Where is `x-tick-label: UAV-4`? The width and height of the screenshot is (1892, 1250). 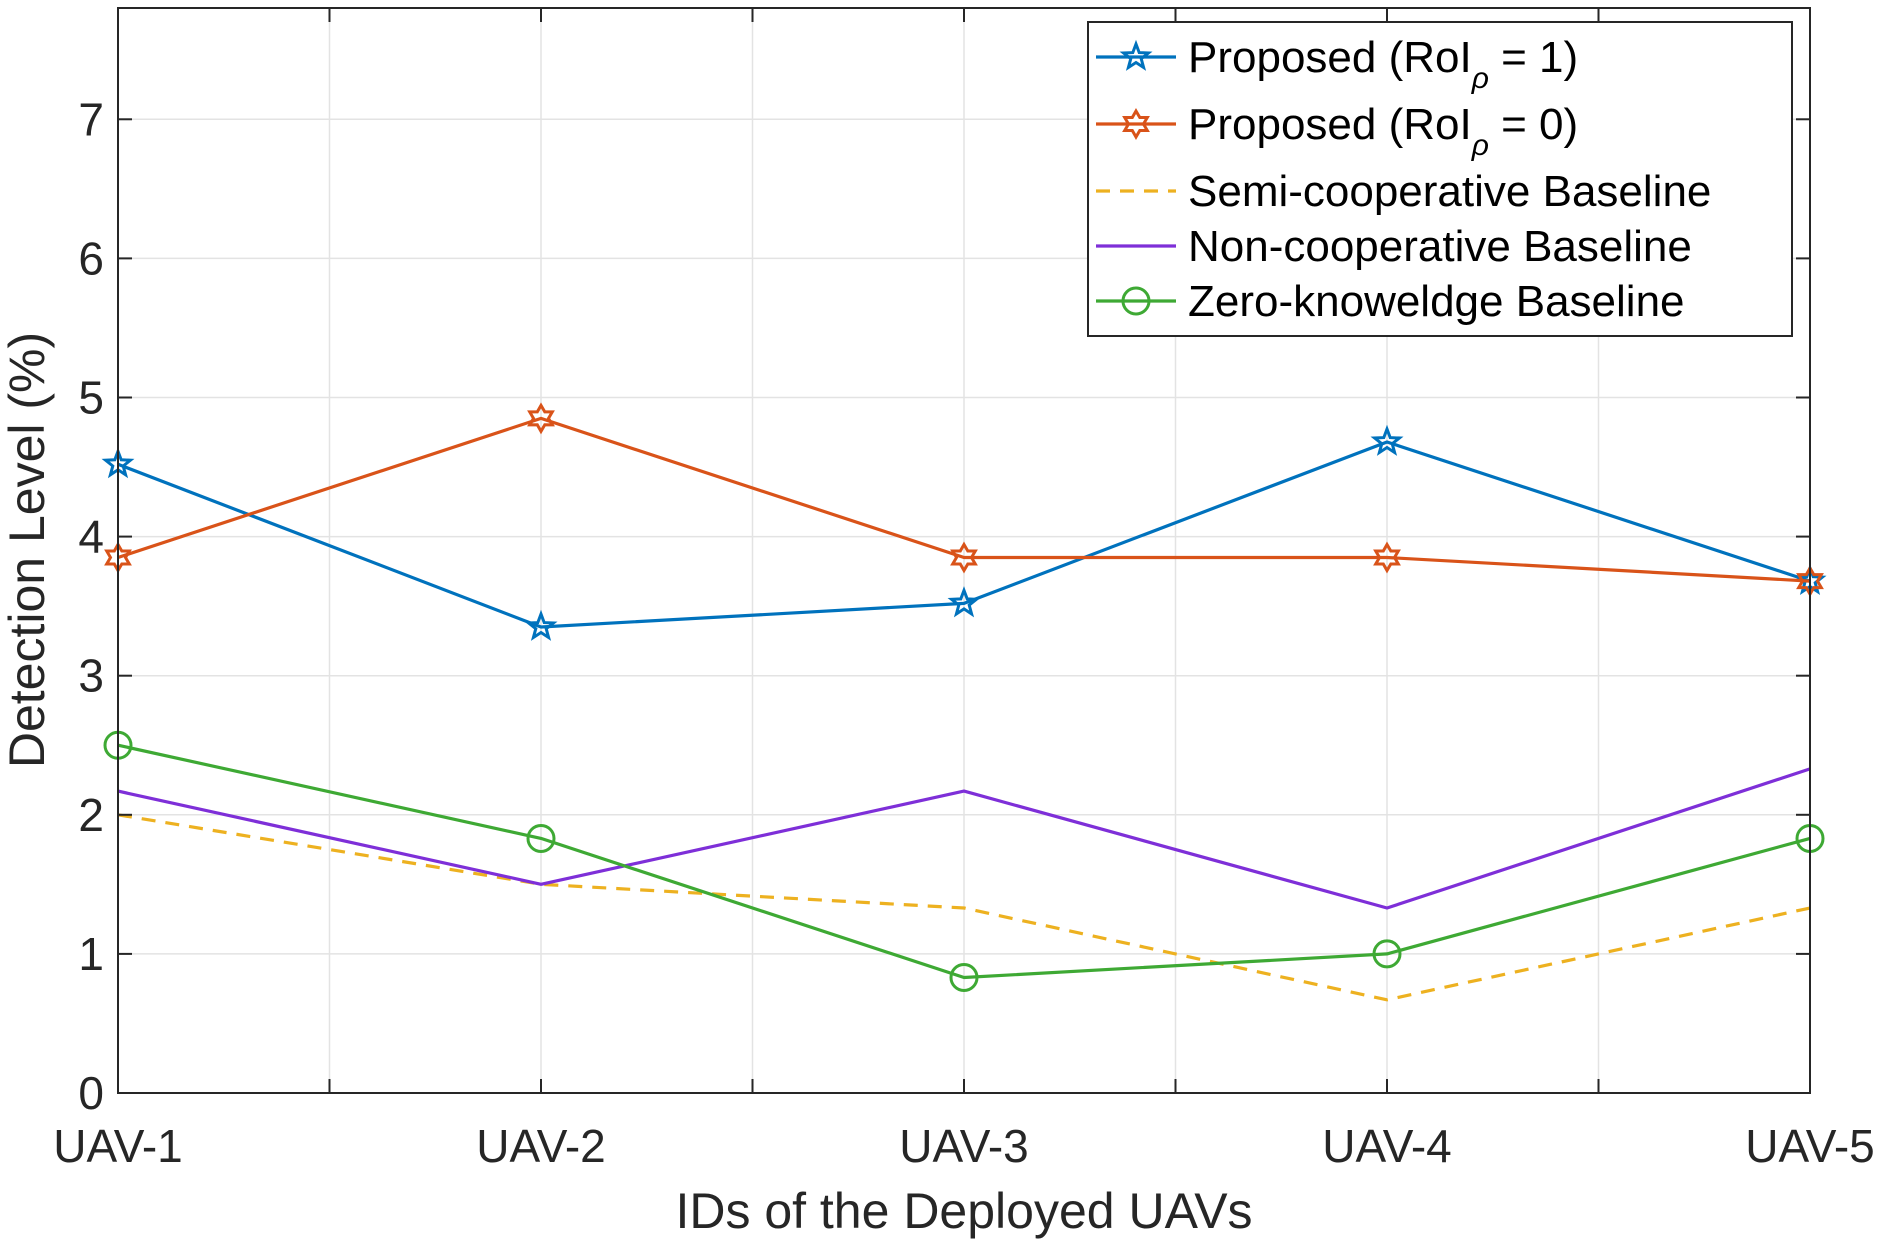 x-tick-label: UAV-4 is located at coordinates (1387, 1146).